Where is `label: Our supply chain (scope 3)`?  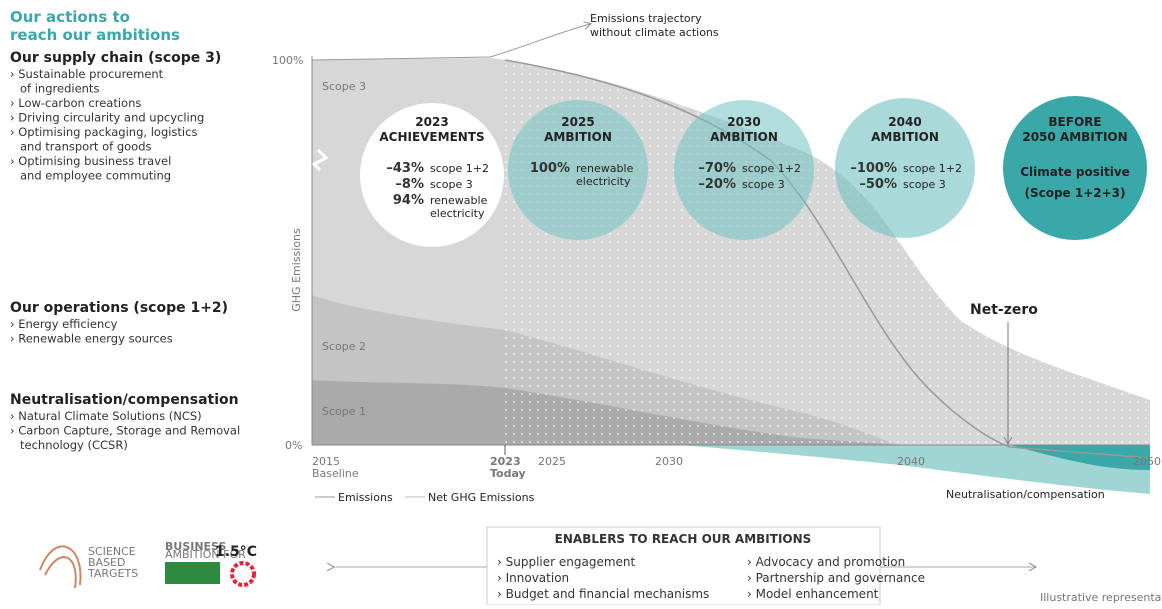
label: Our supply chain (scope 3) is located at coordinates (115, 58).